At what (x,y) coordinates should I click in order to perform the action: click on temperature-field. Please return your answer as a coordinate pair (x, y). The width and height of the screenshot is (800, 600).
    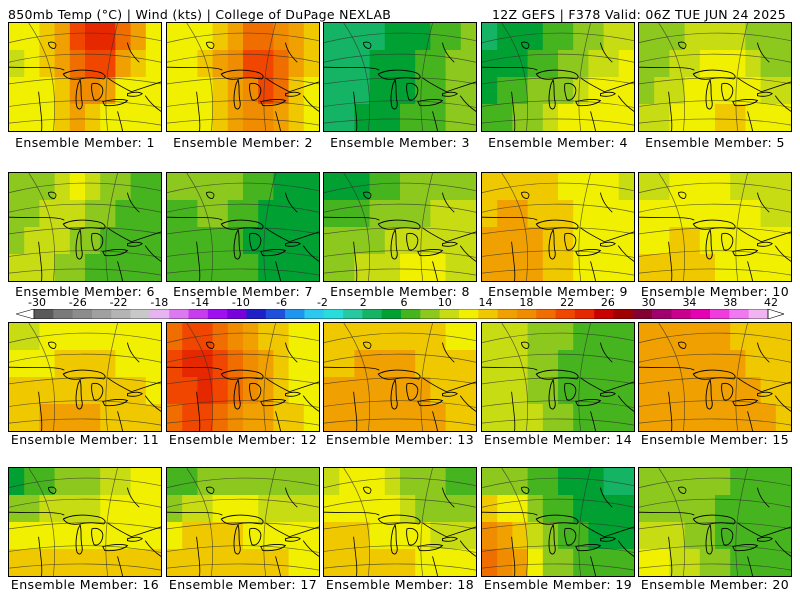
    Looking at the image, I should click on (558, 522).